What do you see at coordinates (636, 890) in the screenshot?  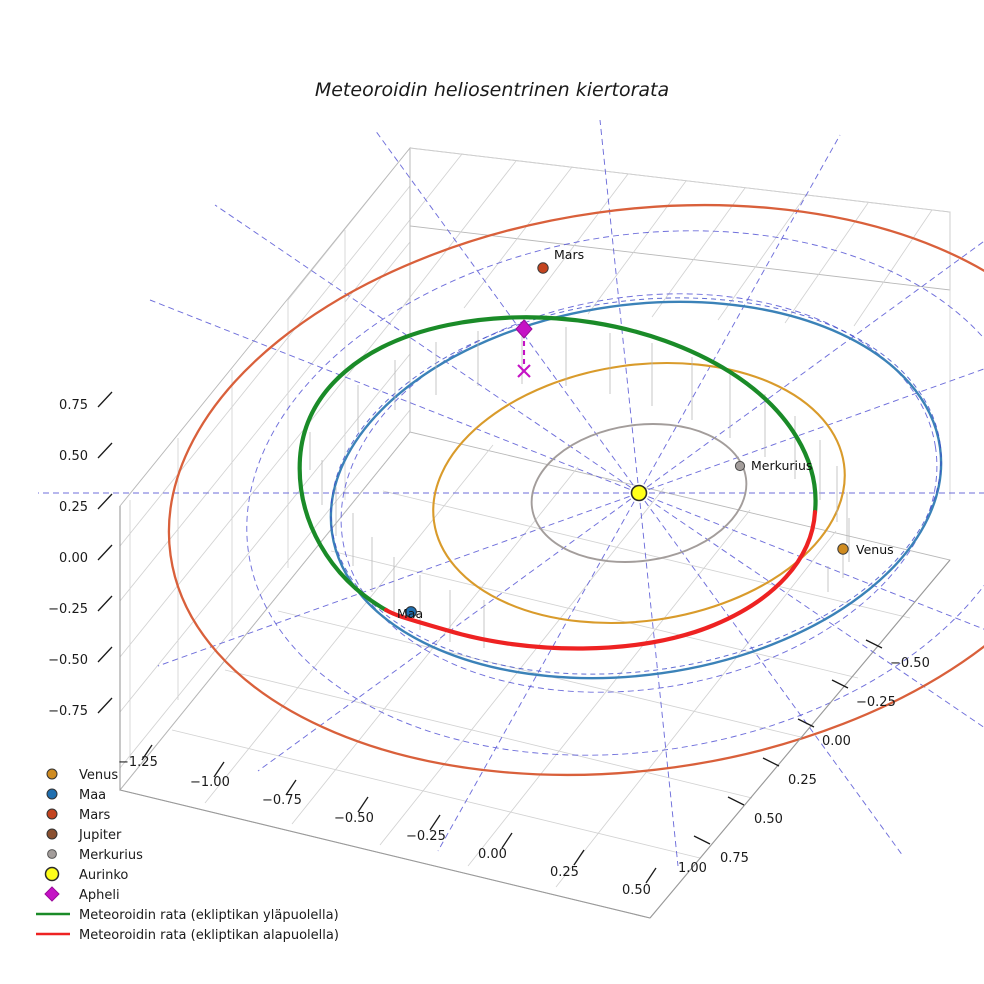 I see `x-tick: 0.50` at bounding box center [636, 890].